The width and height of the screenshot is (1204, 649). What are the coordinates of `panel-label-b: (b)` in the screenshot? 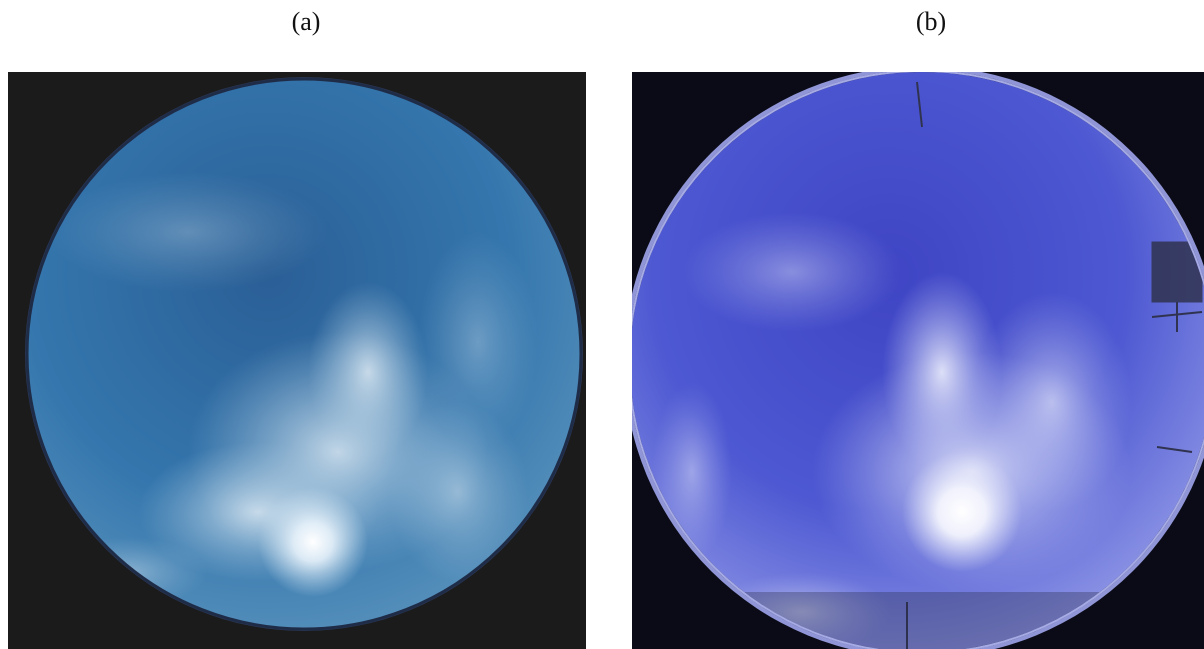 It's located at (931, 21).